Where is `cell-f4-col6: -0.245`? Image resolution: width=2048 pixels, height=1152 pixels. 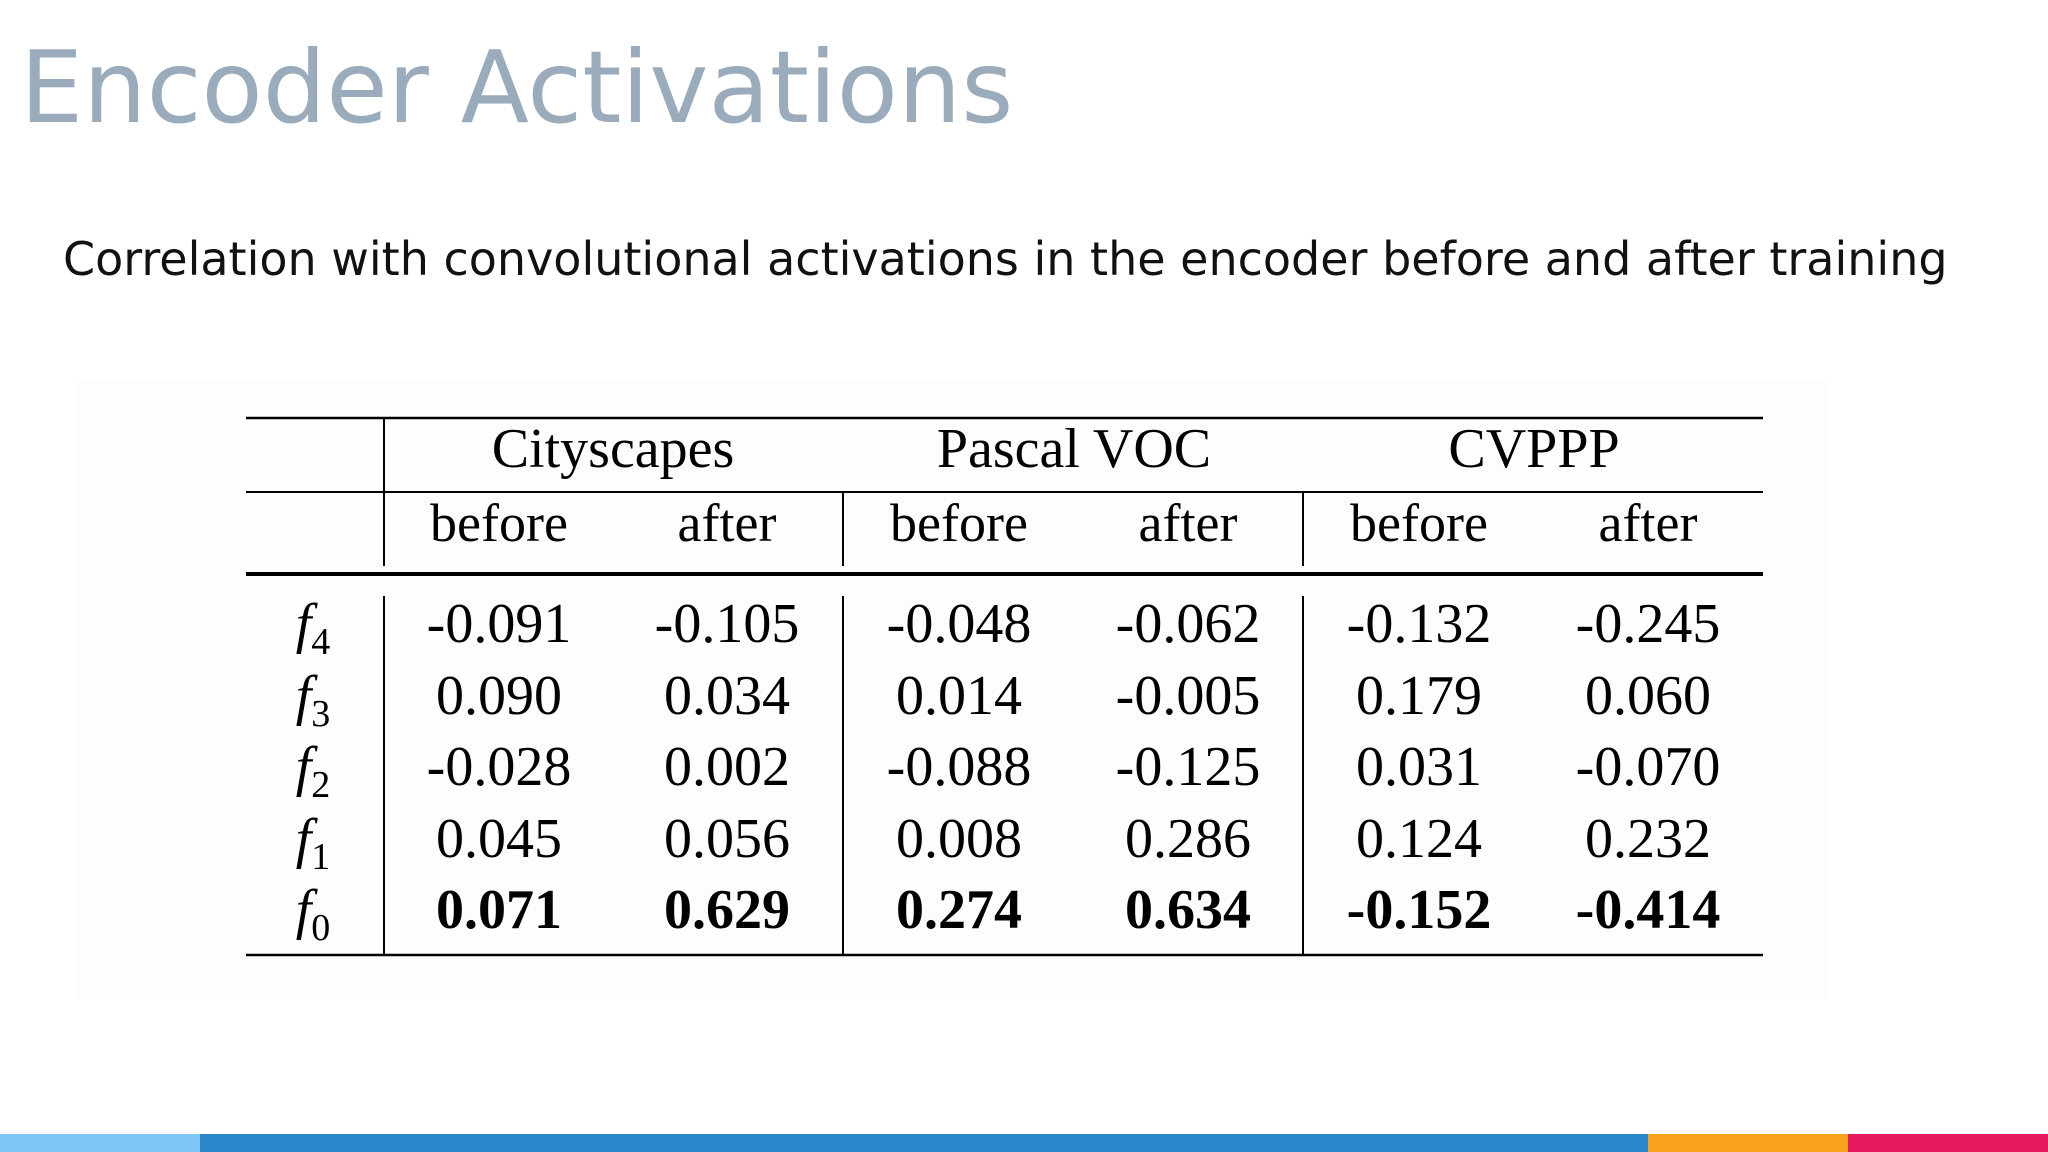 cell-f4-col6: -0.245 is located at coordinates (1648, 624).